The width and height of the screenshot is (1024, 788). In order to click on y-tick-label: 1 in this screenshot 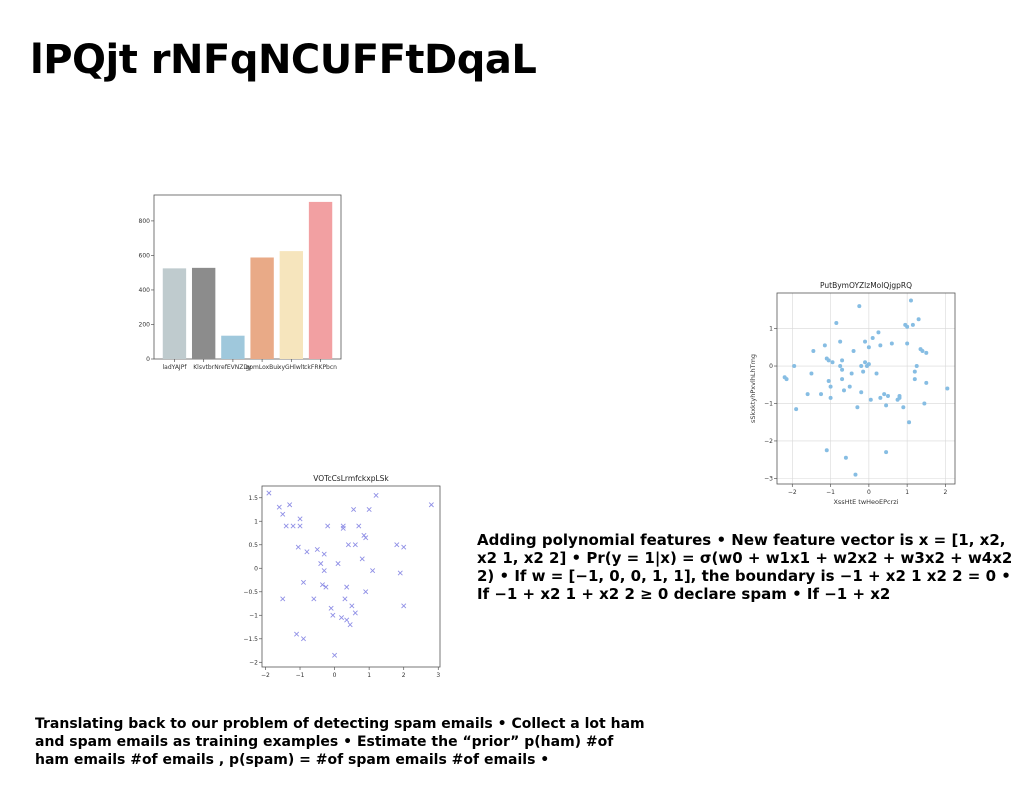, I will do `click(256, 521)`.